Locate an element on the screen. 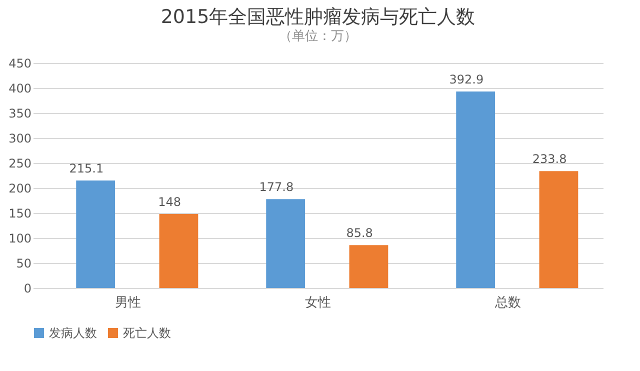 The image size is (640, 371). y-tick-label: 200 is located at coordinates (20, 189).